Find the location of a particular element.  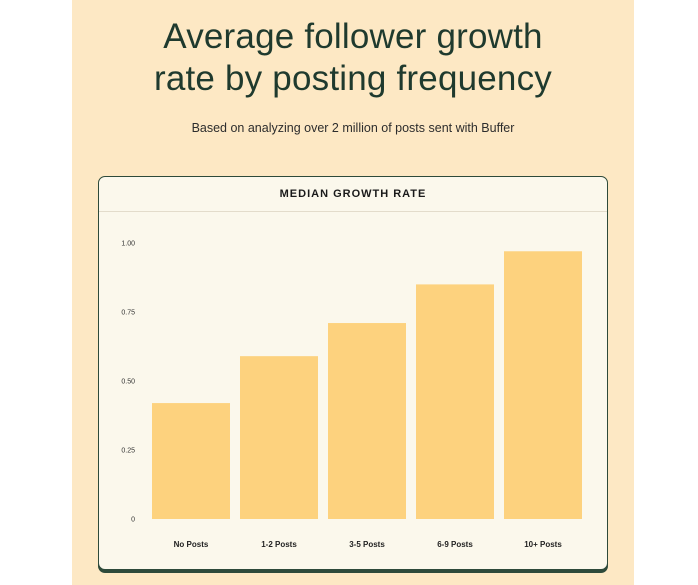

y-tick-label: 0.25 is located at coordinates (128, 451).